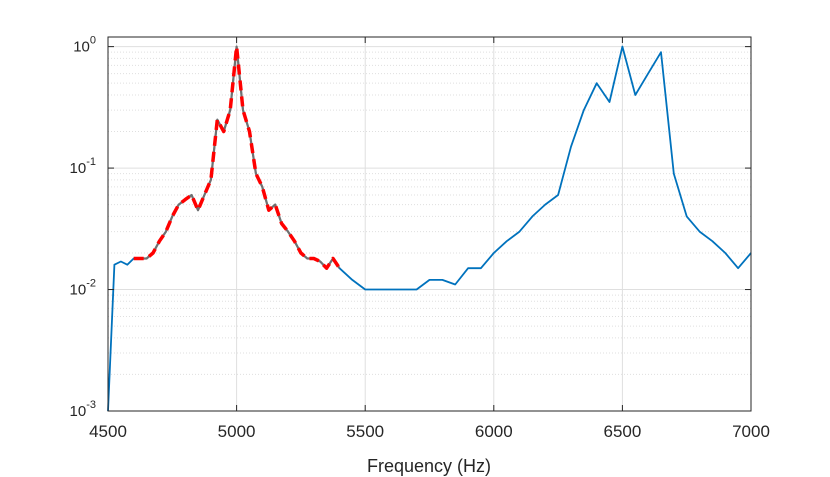 Image resolution: width=830 pixels, height=477 pixels. I want to click on x-tick-labels: 4500 5000 5500 6000 6500 7000, so click(429, 431).